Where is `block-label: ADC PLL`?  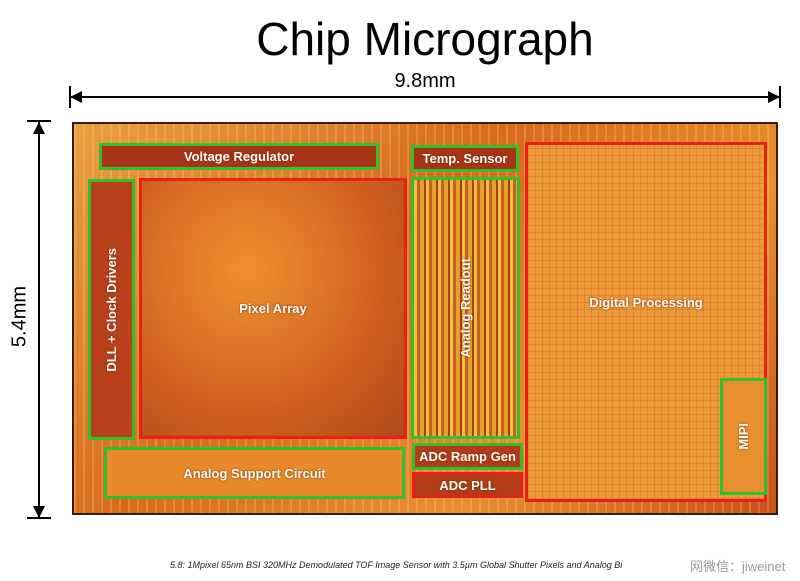
block-label: ADC PLL is located at coordinates (467, 485).